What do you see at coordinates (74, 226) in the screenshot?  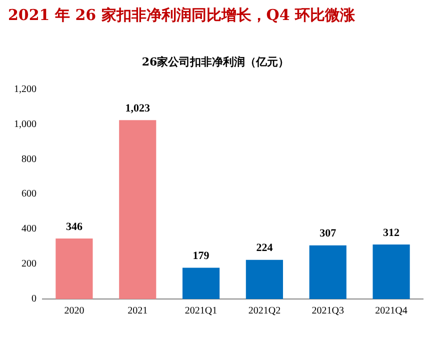 I see `data-label: 346` at bounding box center [74, 226].